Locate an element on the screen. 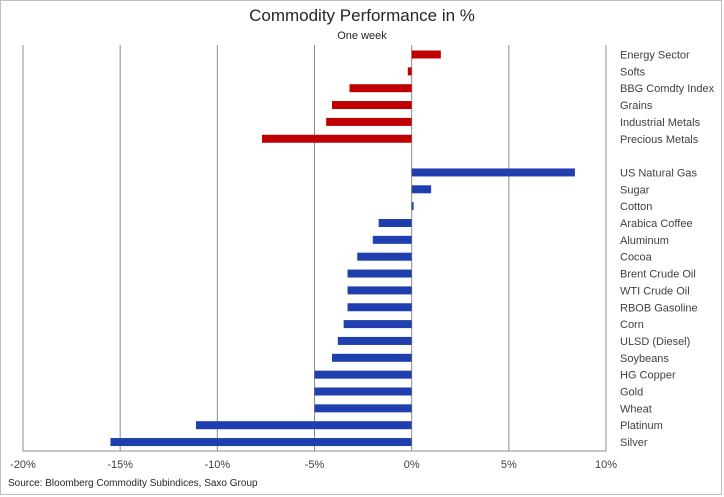 The image size is (724, 497). bar-silver is located at coordinates (261, 442).